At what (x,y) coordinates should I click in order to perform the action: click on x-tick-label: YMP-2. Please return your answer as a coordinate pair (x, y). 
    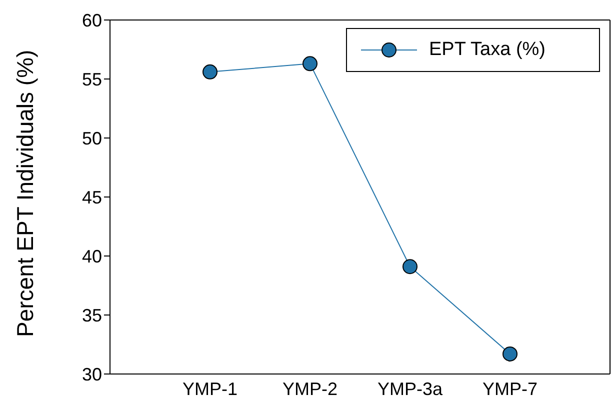
    Looking at the image, I should click on (310, 388).